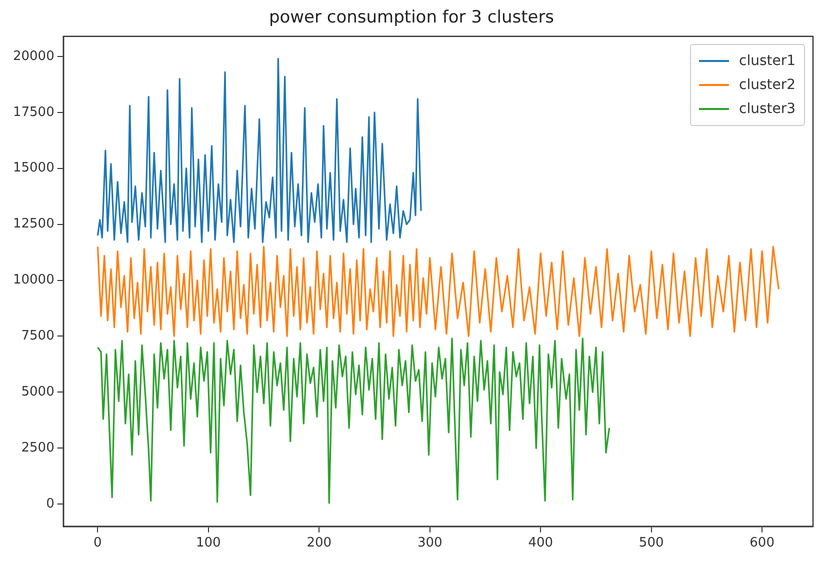  I want to click on y-tick-label: 20000, so click(33, 56).